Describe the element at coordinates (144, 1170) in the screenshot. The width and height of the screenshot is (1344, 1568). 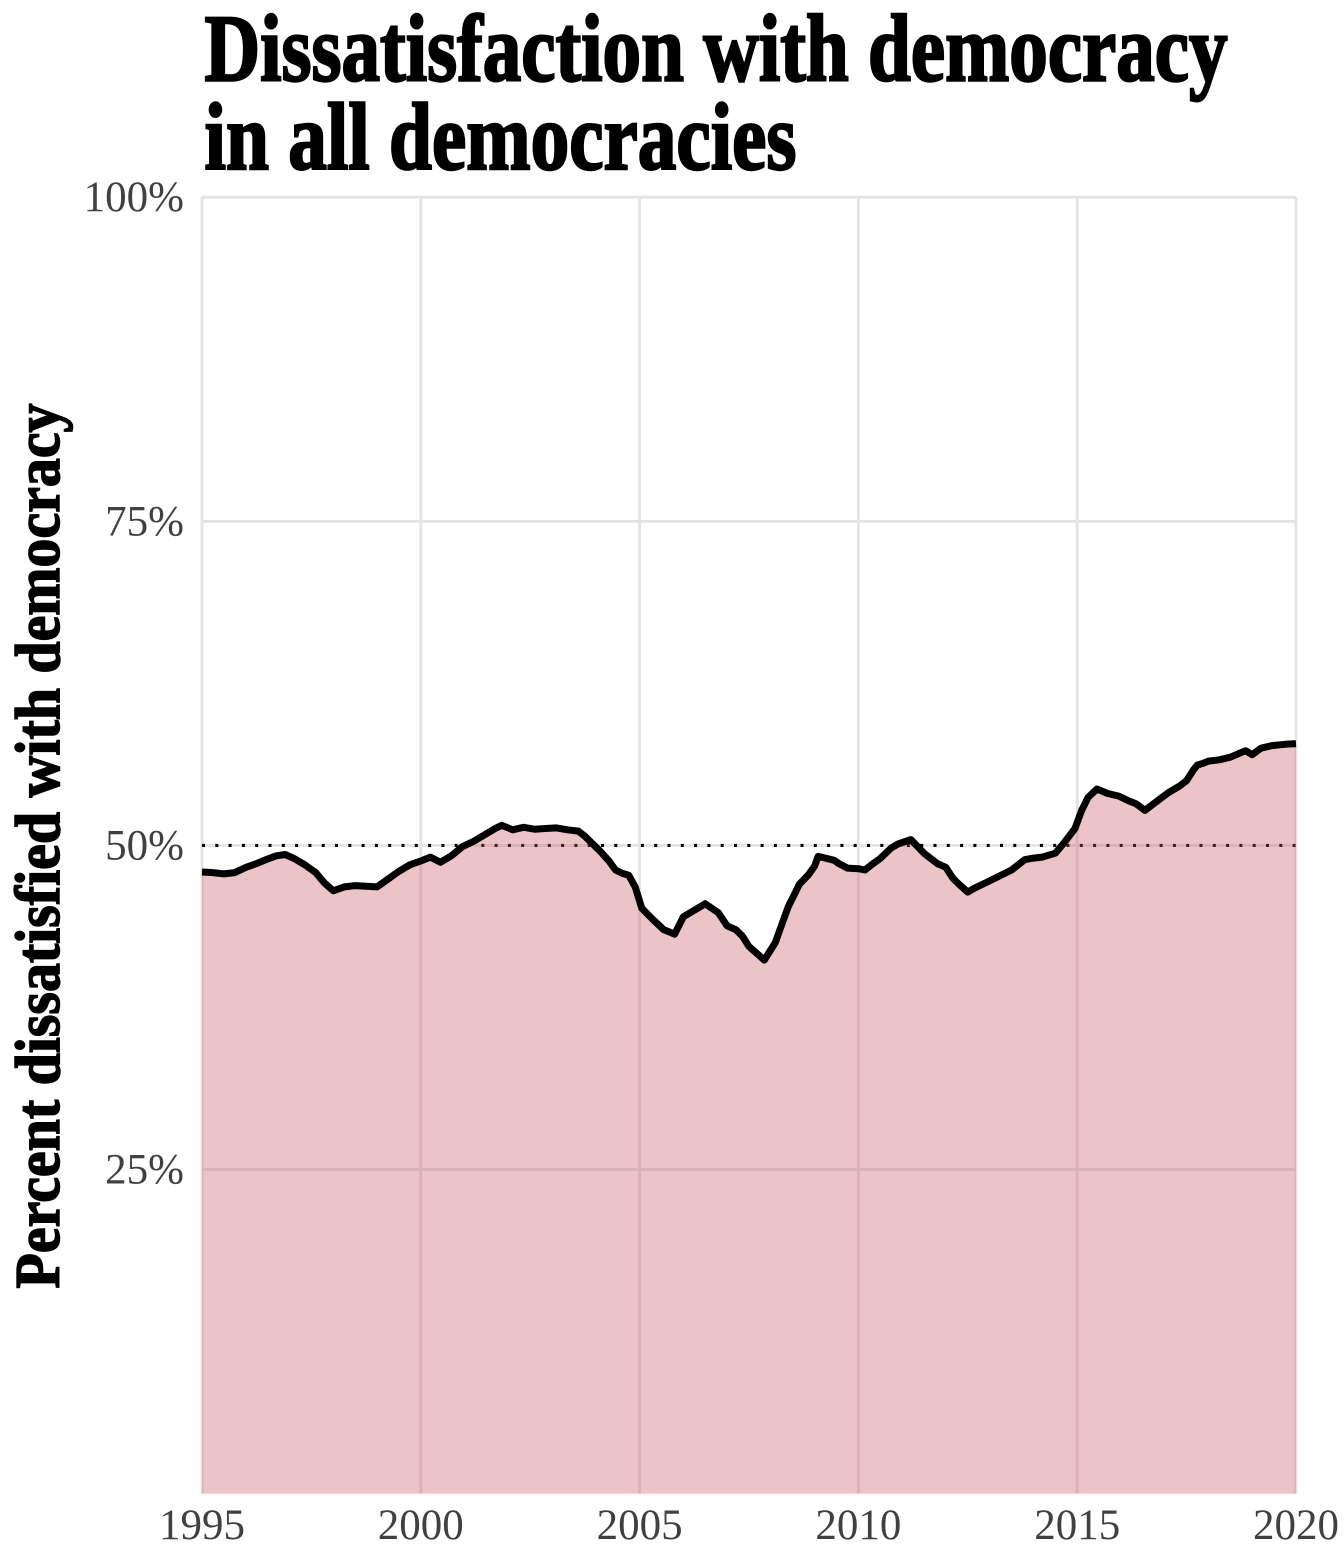
I see `svg-text: 25%` at that location.